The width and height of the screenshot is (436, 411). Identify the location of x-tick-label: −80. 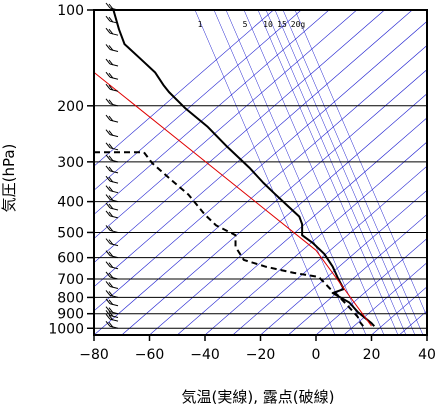
(94, 355).